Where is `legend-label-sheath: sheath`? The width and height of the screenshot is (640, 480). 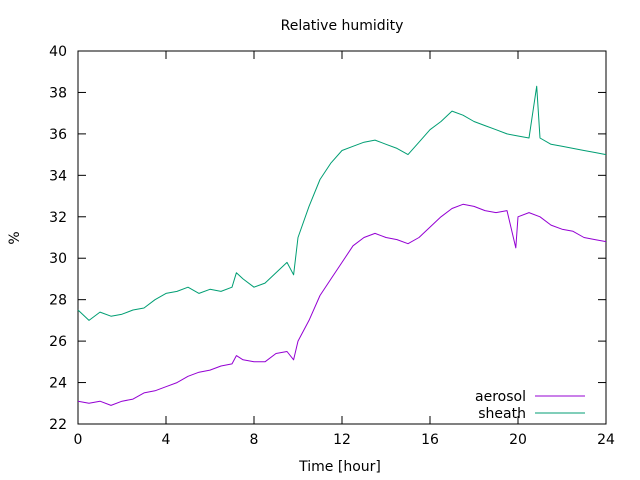
legend-label-sheath: sheath is located at coordinates (502, 414).